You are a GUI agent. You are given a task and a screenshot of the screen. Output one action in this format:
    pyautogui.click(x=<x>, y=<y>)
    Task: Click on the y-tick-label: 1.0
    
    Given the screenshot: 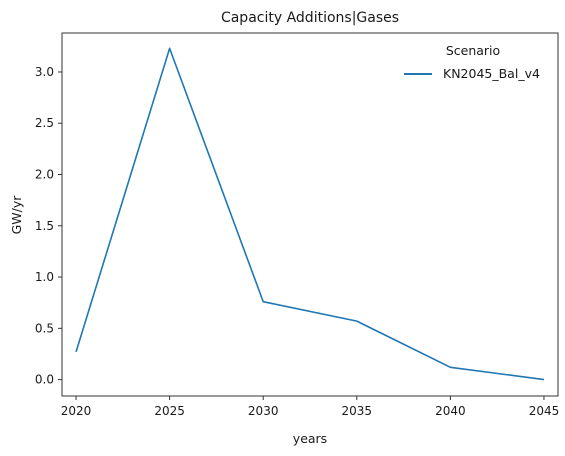 What is the action you would take?
    pyautogui.click(x=44, y=277)
    